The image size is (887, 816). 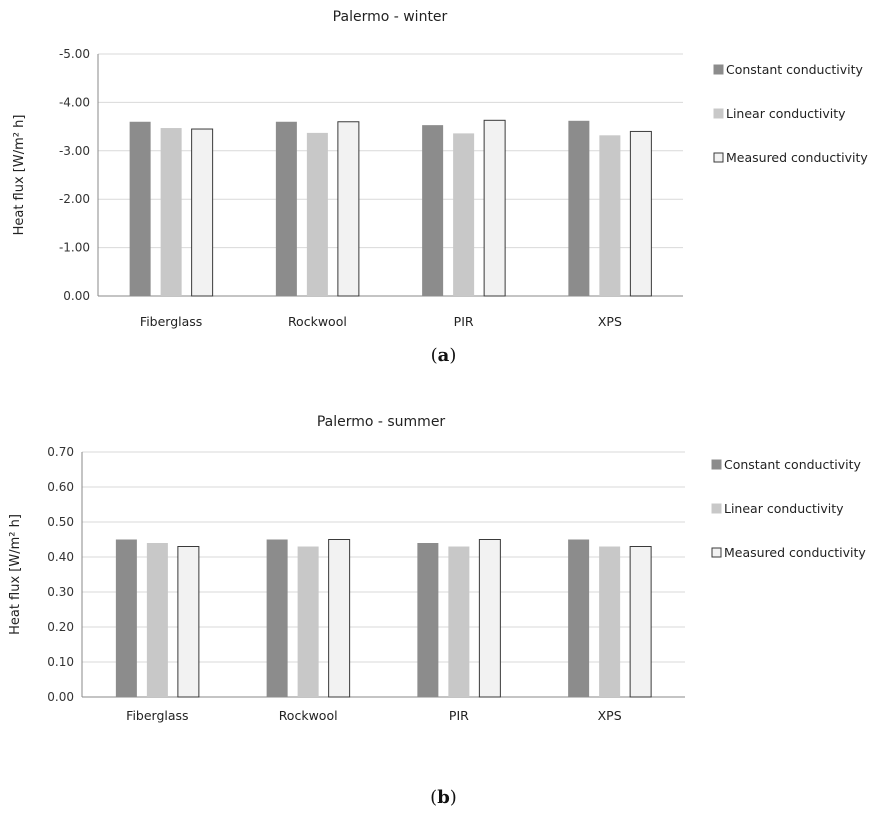 I want to click on summer-category-label: PIR, so click(x=459, y=715).